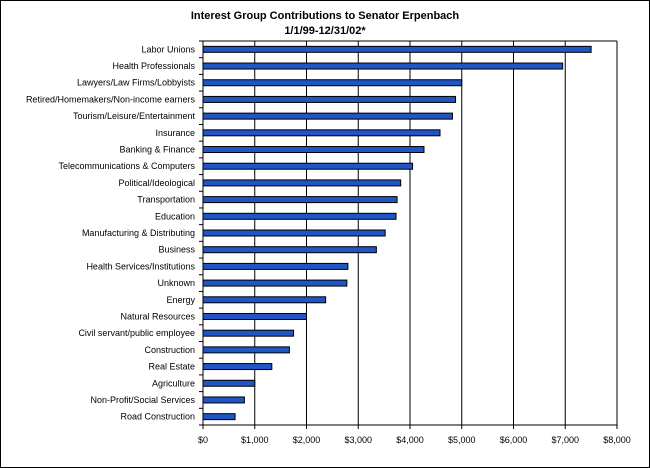  What do you see at coordinates (358, 440) in the screenshot?
I see `x-tick-label: $3,000` at bounding box center [358, 440].